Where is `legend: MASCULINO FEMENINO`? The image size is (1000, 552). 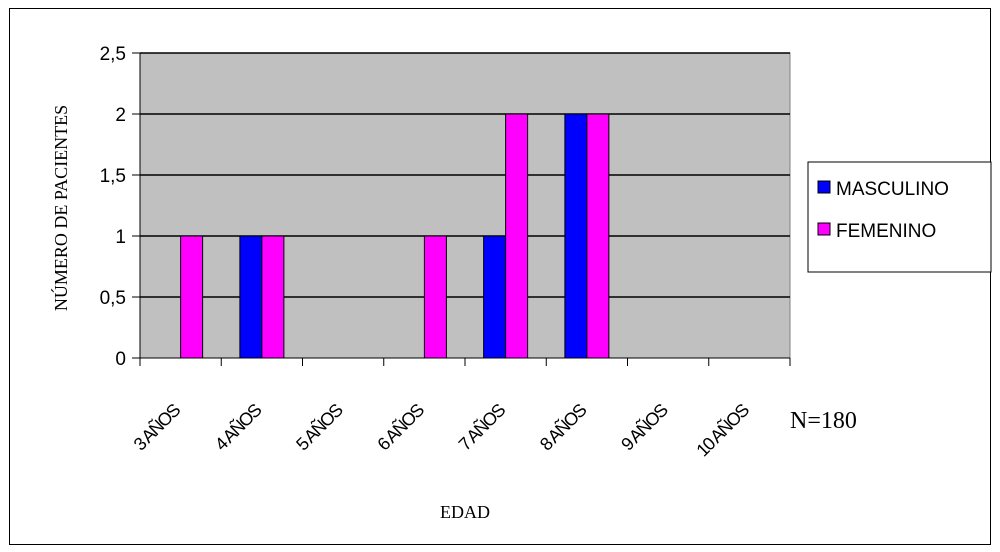
legend: MASCULINO FEMENINO is located at coordinates (899, 217).